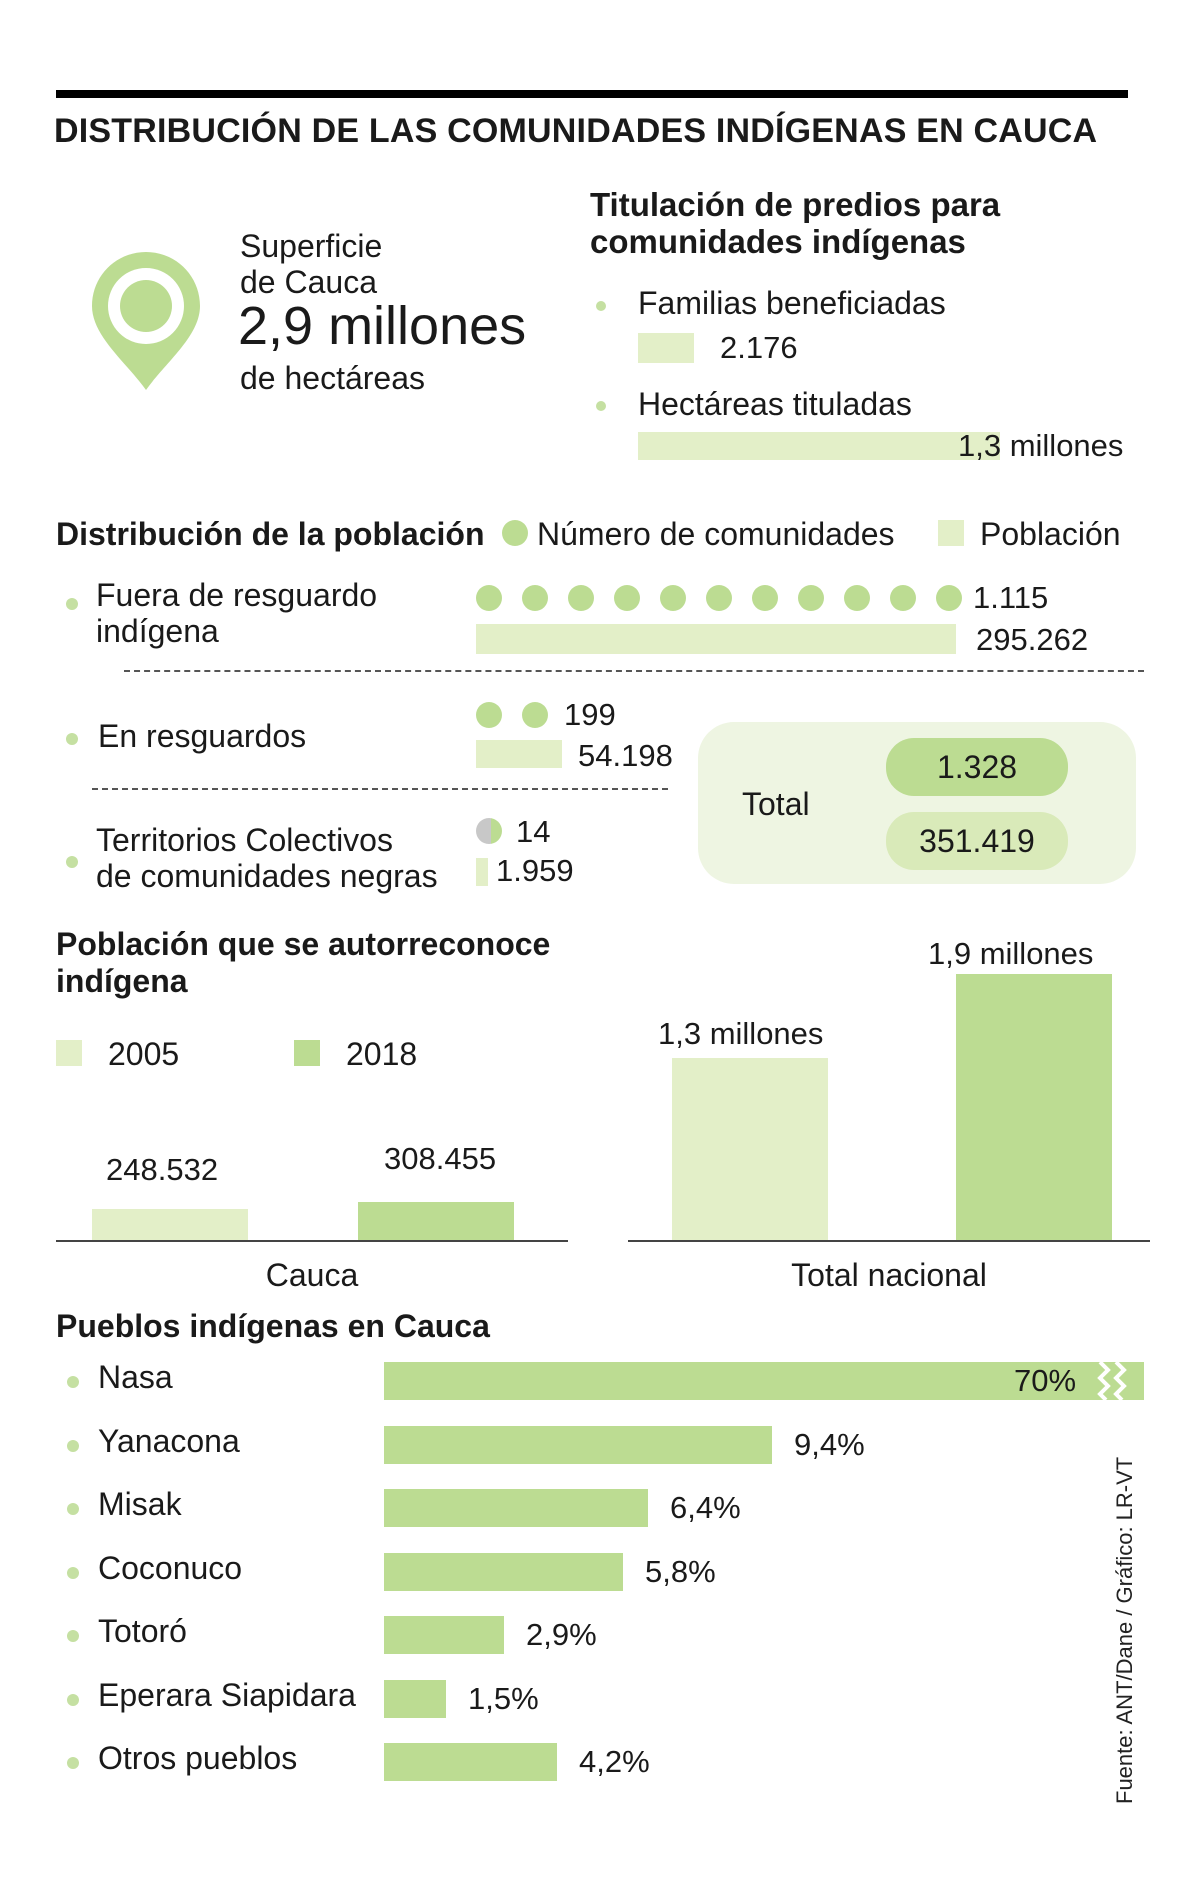  What do you see at coordinates (561, 1634) in the screenshot?
I see `pueblo-value: 2,9%` at bounding box center [561, 1634].